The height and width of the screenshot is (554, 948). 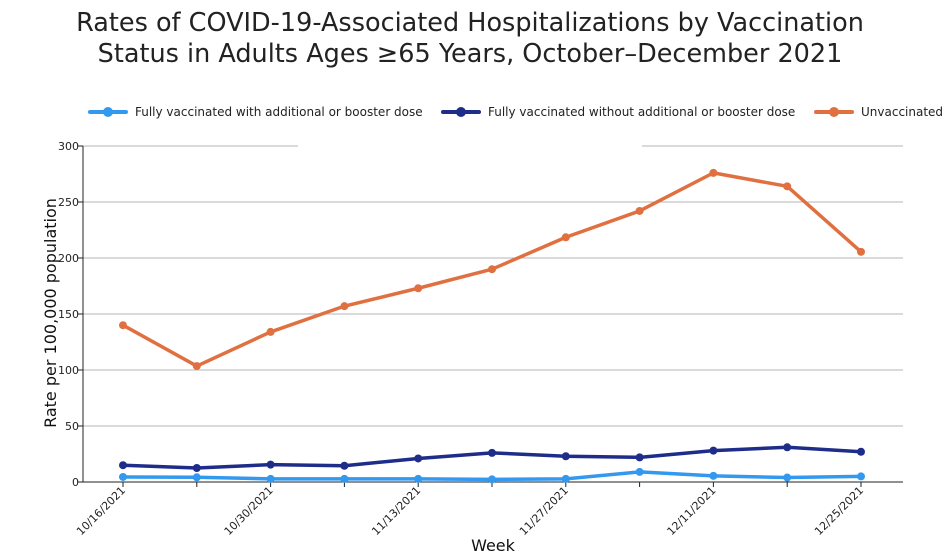 What do you see at coordinates (249, 511) in the screenshot?
I see `x-tick-label-2: 10/30/2021` at bounding box center [249, 511].